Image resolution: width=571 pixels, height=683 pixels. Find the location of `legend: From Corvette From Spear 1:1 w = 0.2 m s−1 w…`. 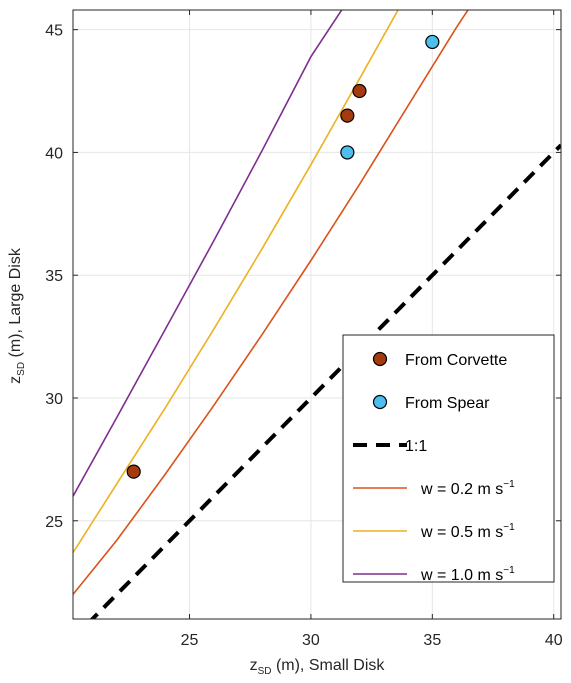

legend: From Corvette From Spear 1:1 w = 0.2 m s−1 w… is located at coordinates (448, 459).